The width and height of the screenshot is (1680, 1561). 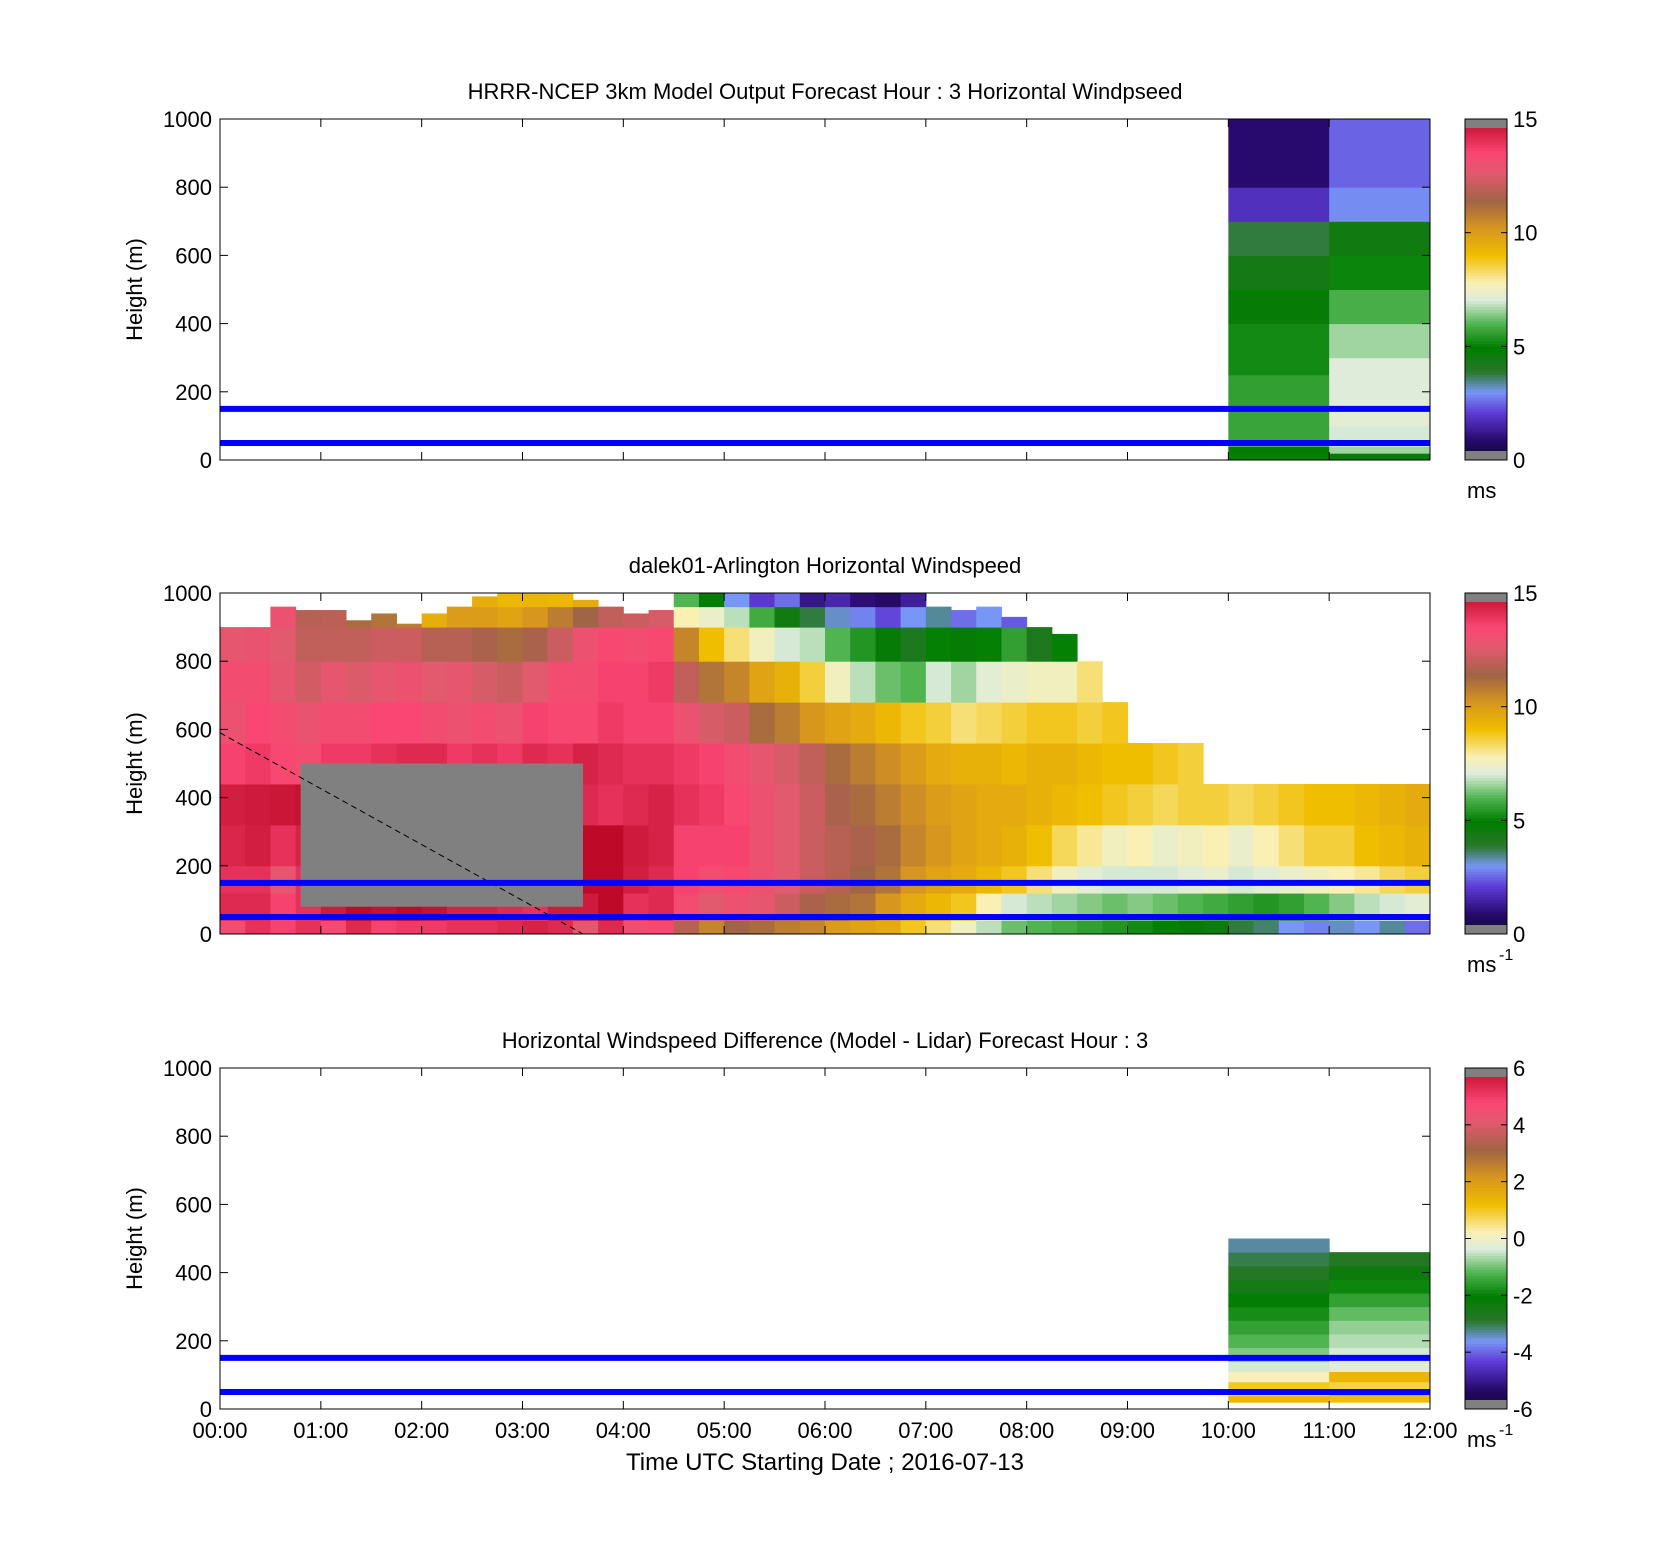 What do you see at coordinates (206, 934) in the screenshot?
I see `y-tick-label: 0` at bounding box center [206, 934].